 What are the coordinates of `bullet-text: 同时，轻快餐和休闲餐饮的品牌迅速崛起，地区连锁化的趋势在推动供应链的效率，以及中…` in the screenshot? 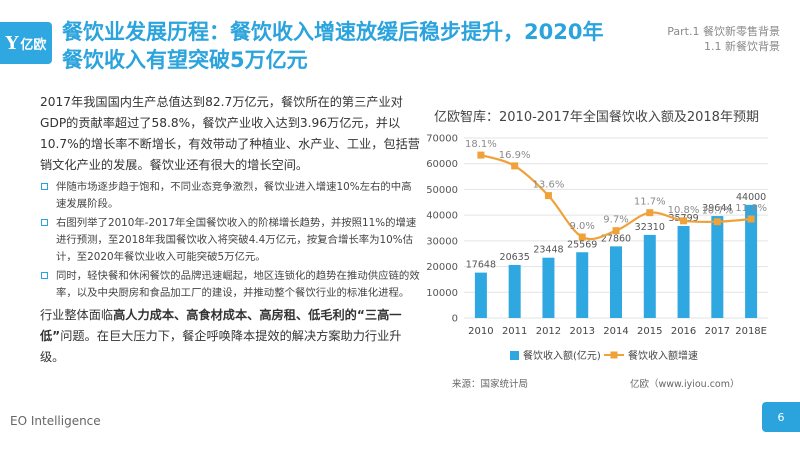 It's located at (238, 284).